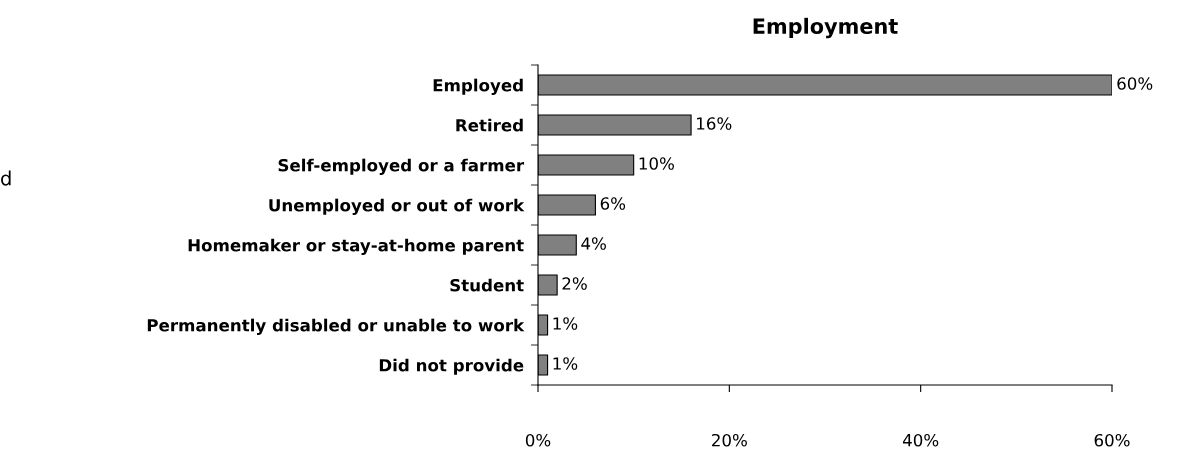 This screenshot has height=454, width=1184. Describe the element at coordinates (574, 283) in the screenshot. I see `data-label: 2%` at that location.